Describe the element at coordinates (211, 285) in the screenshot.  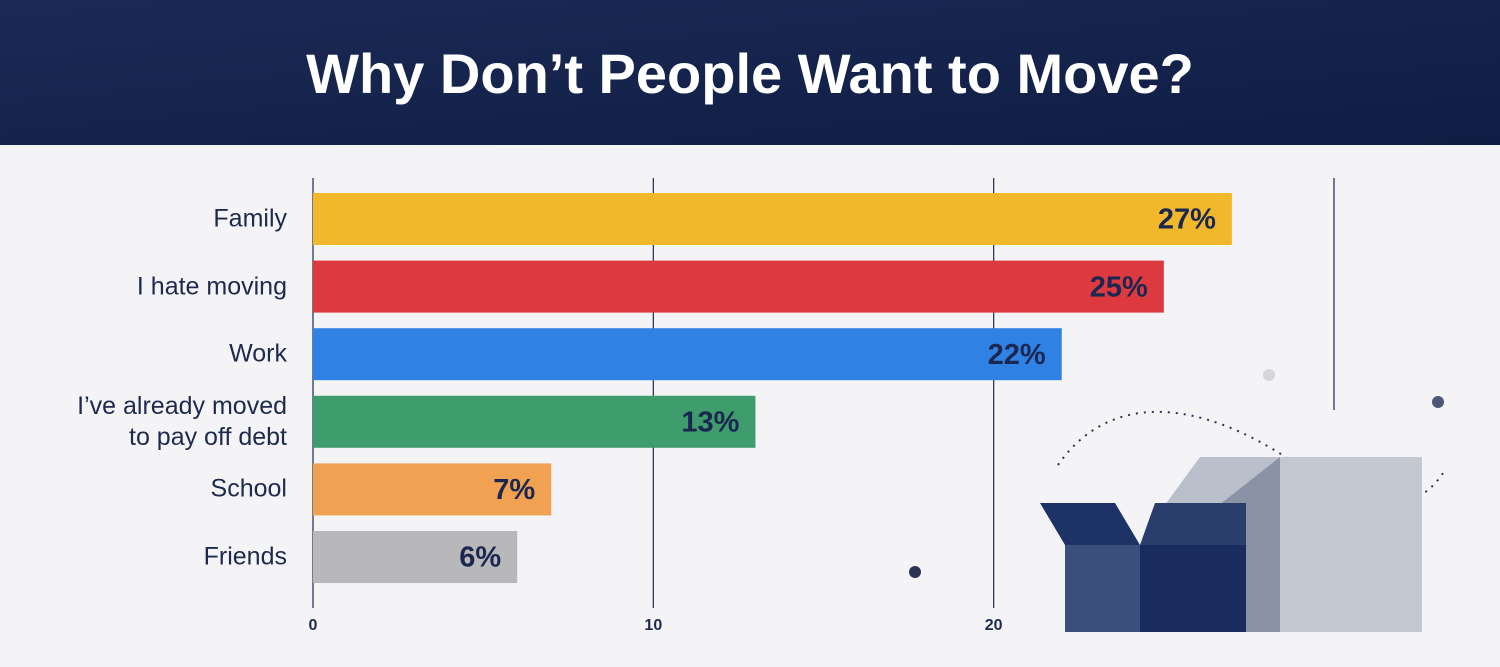
I see `category-label: I hate moving` at that location.